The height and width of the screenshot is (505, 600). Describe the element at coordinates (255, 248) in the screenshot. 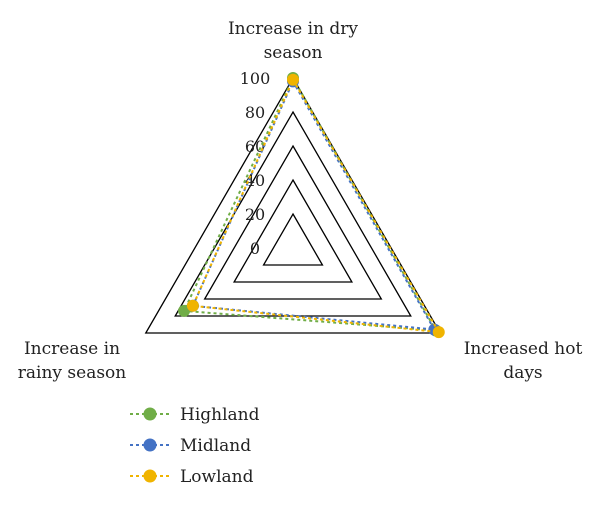

I see `radial-tick-label: 0` at that location.